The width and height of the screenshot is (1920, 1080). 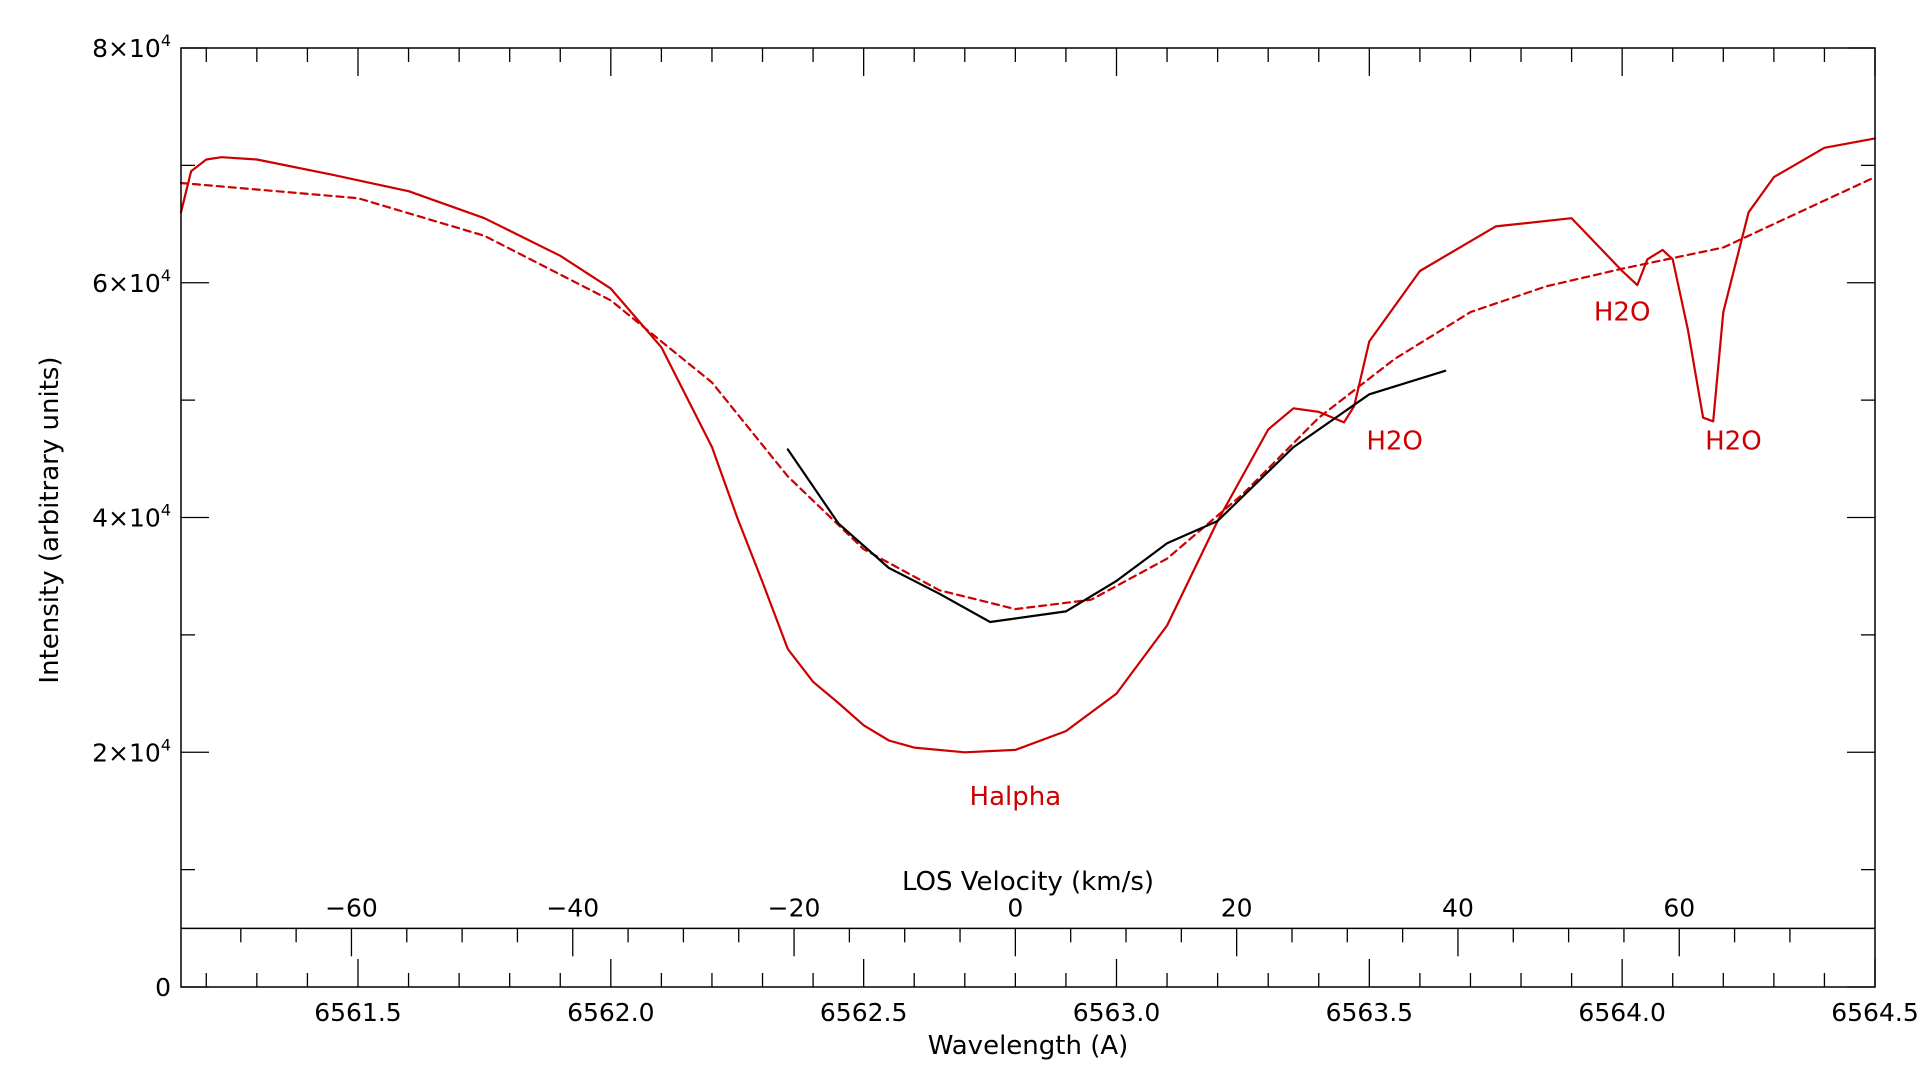 I want to click on velocity-tick-label: −60, so click(x=351, y=907).